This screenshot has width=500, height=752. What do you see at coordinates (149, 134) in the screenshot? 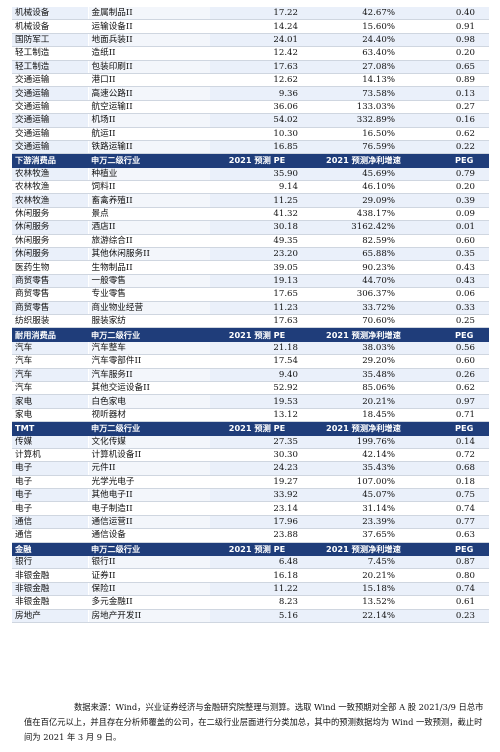
I see `sub-industry-cell: 航运II` at bounding box center [149, 134].